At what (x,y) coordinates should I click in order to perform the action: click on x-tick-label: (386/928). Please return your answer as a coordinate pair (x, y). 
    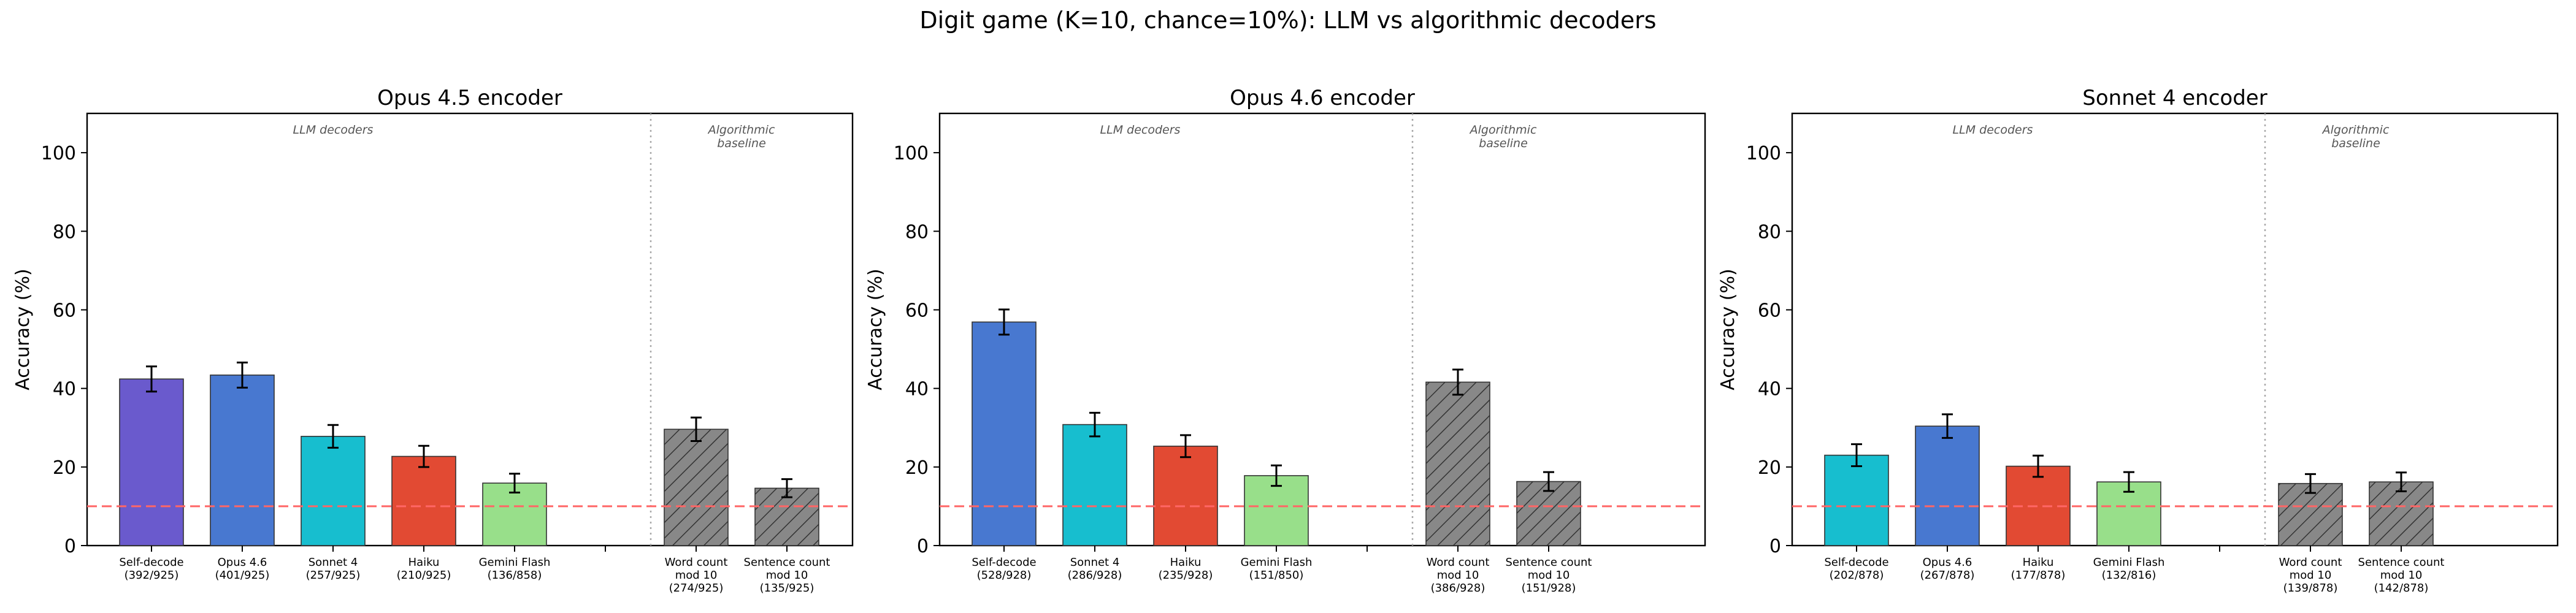
    Looking at the image, I should click on (1458, 588).